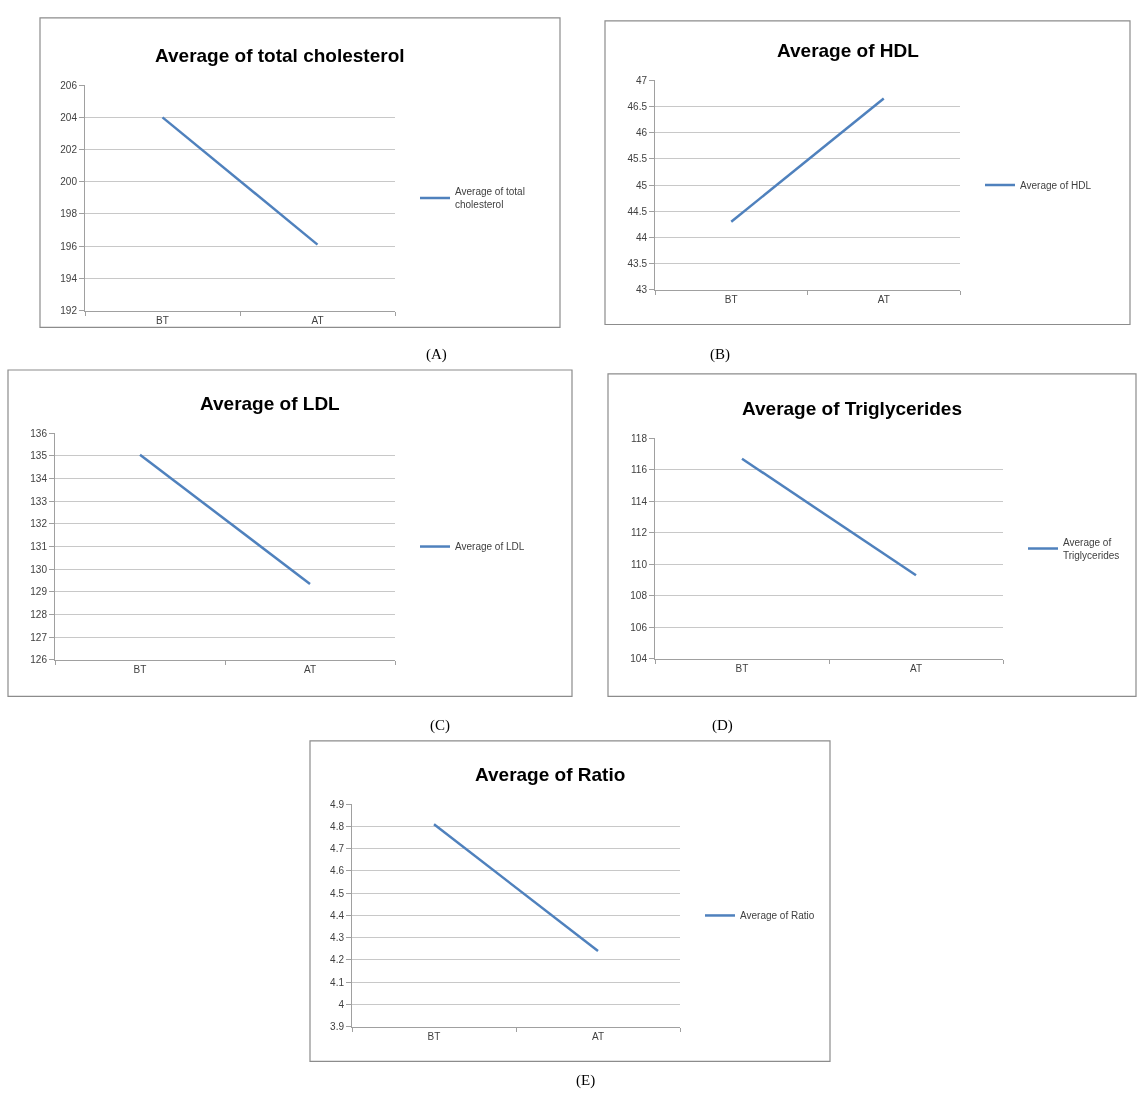 This screenshot has width=1138, height=1099. I want to click on y-tick-label: 198, so click(69, 214).